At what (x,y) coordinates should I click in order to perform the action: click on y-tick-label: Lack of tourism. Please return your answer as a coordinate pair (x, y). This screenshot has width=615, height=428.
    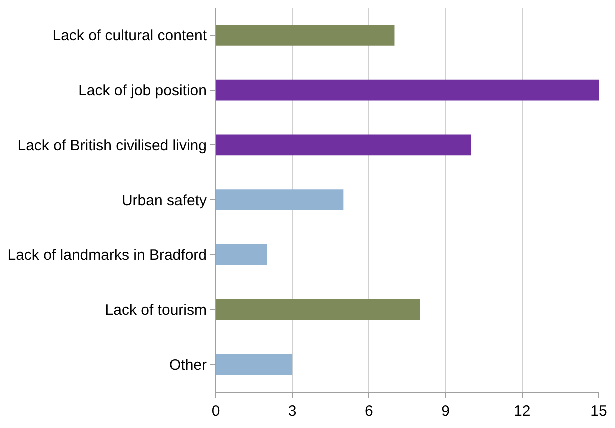
    Looking at the image, I should click on (156, 310).